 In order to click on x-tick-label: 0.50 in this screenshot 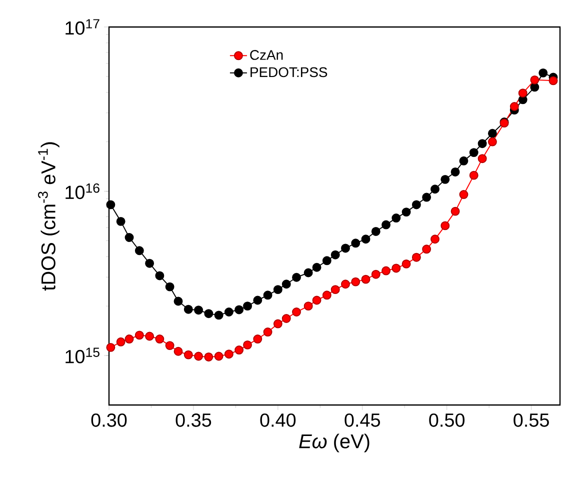, I will do `click(447, 420)`.